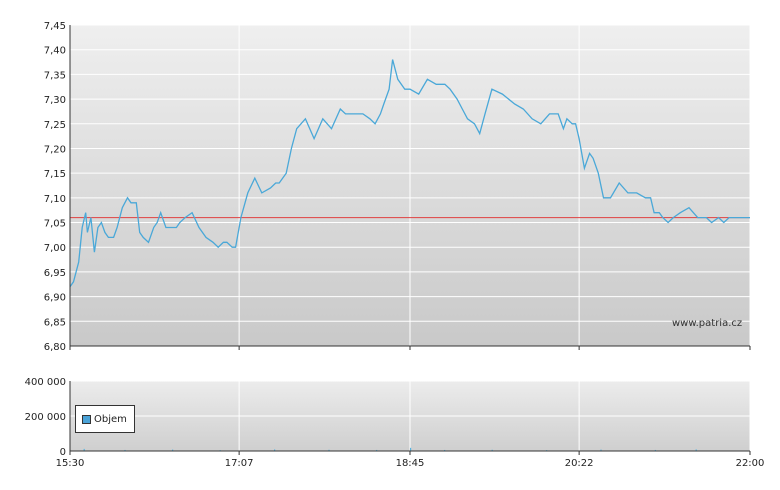  I want to click on price-y-tick-label: 7,25, so click(55, 125).